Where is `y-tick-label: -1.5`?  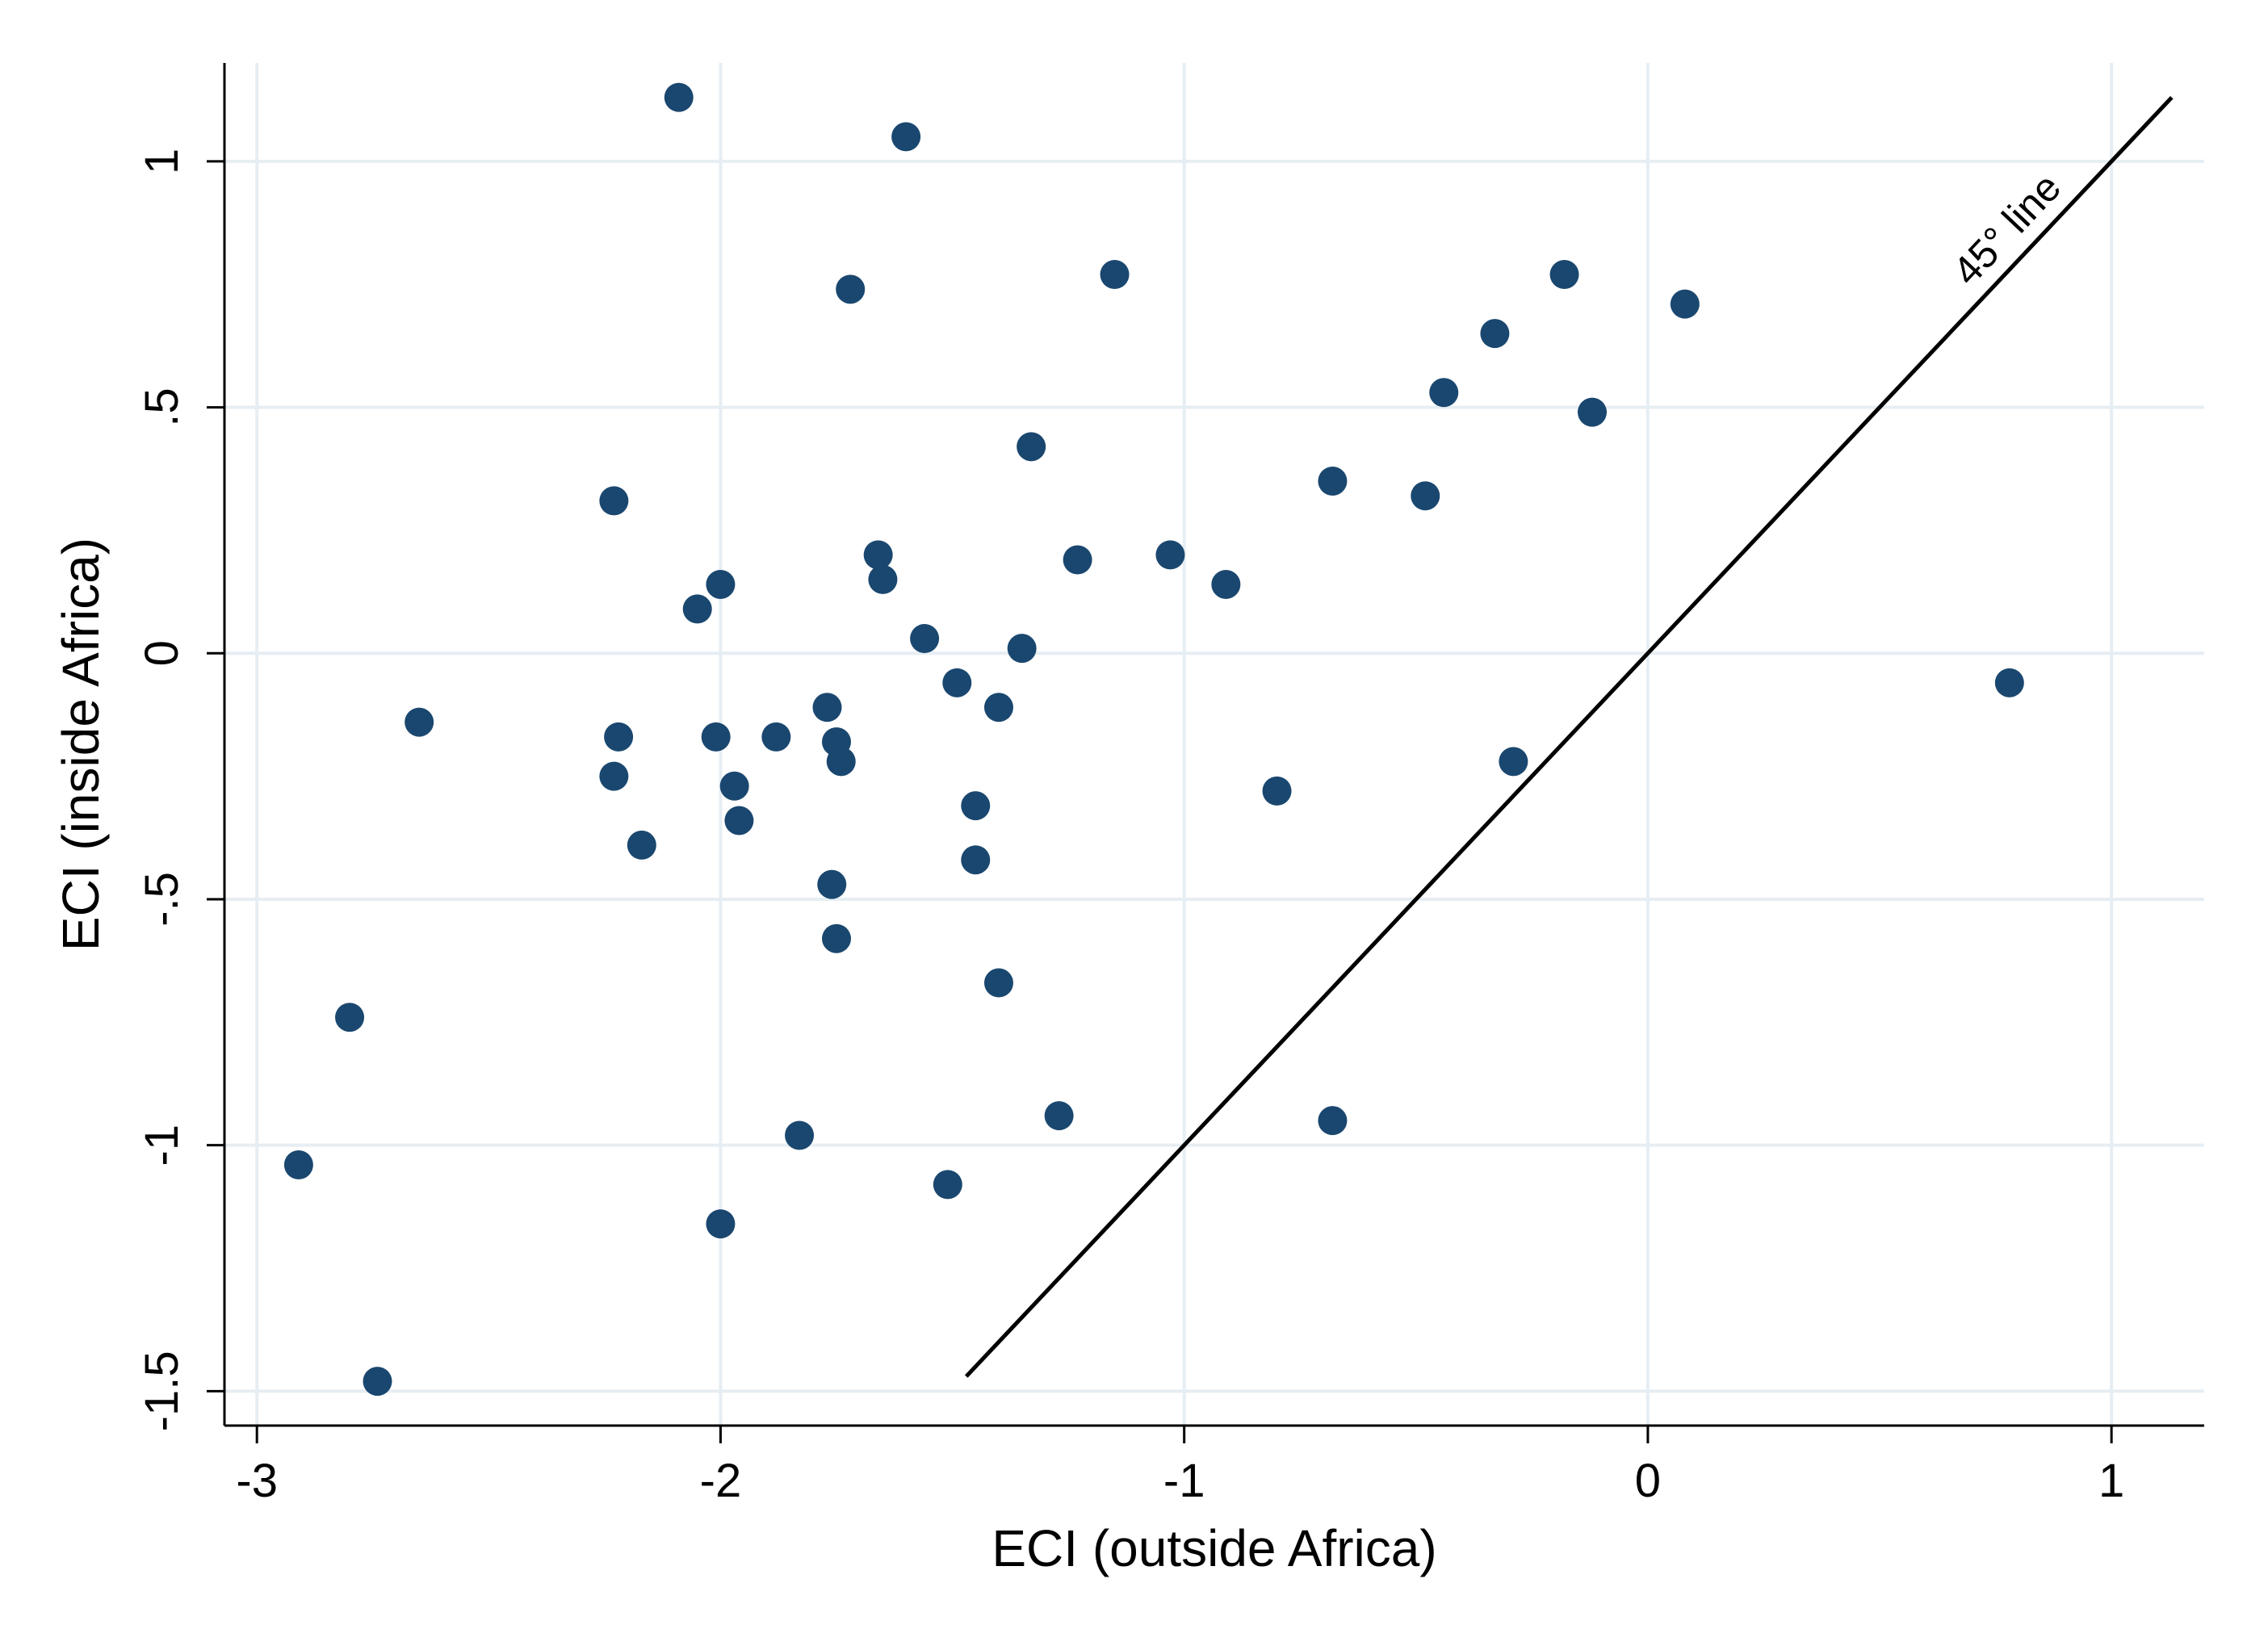
y-tick-label: -1.5 is located at coordinates (162, 1391).